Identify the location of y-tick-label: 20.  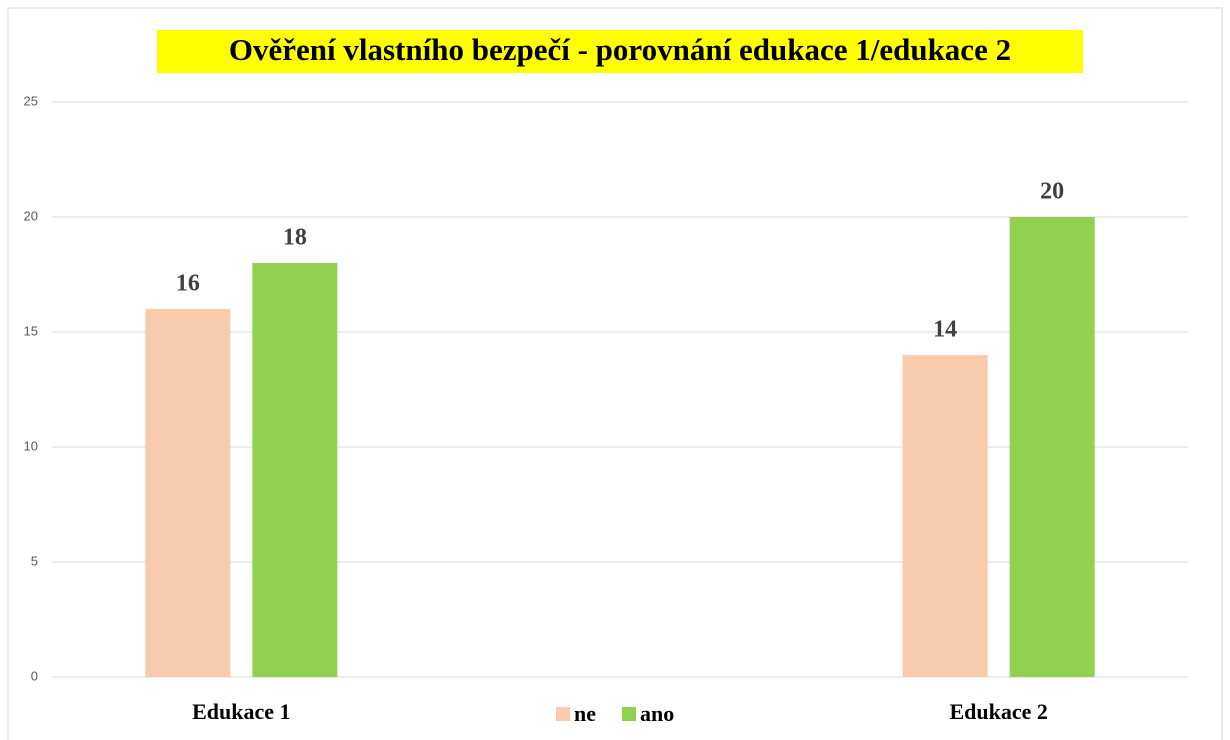
(31, 215).